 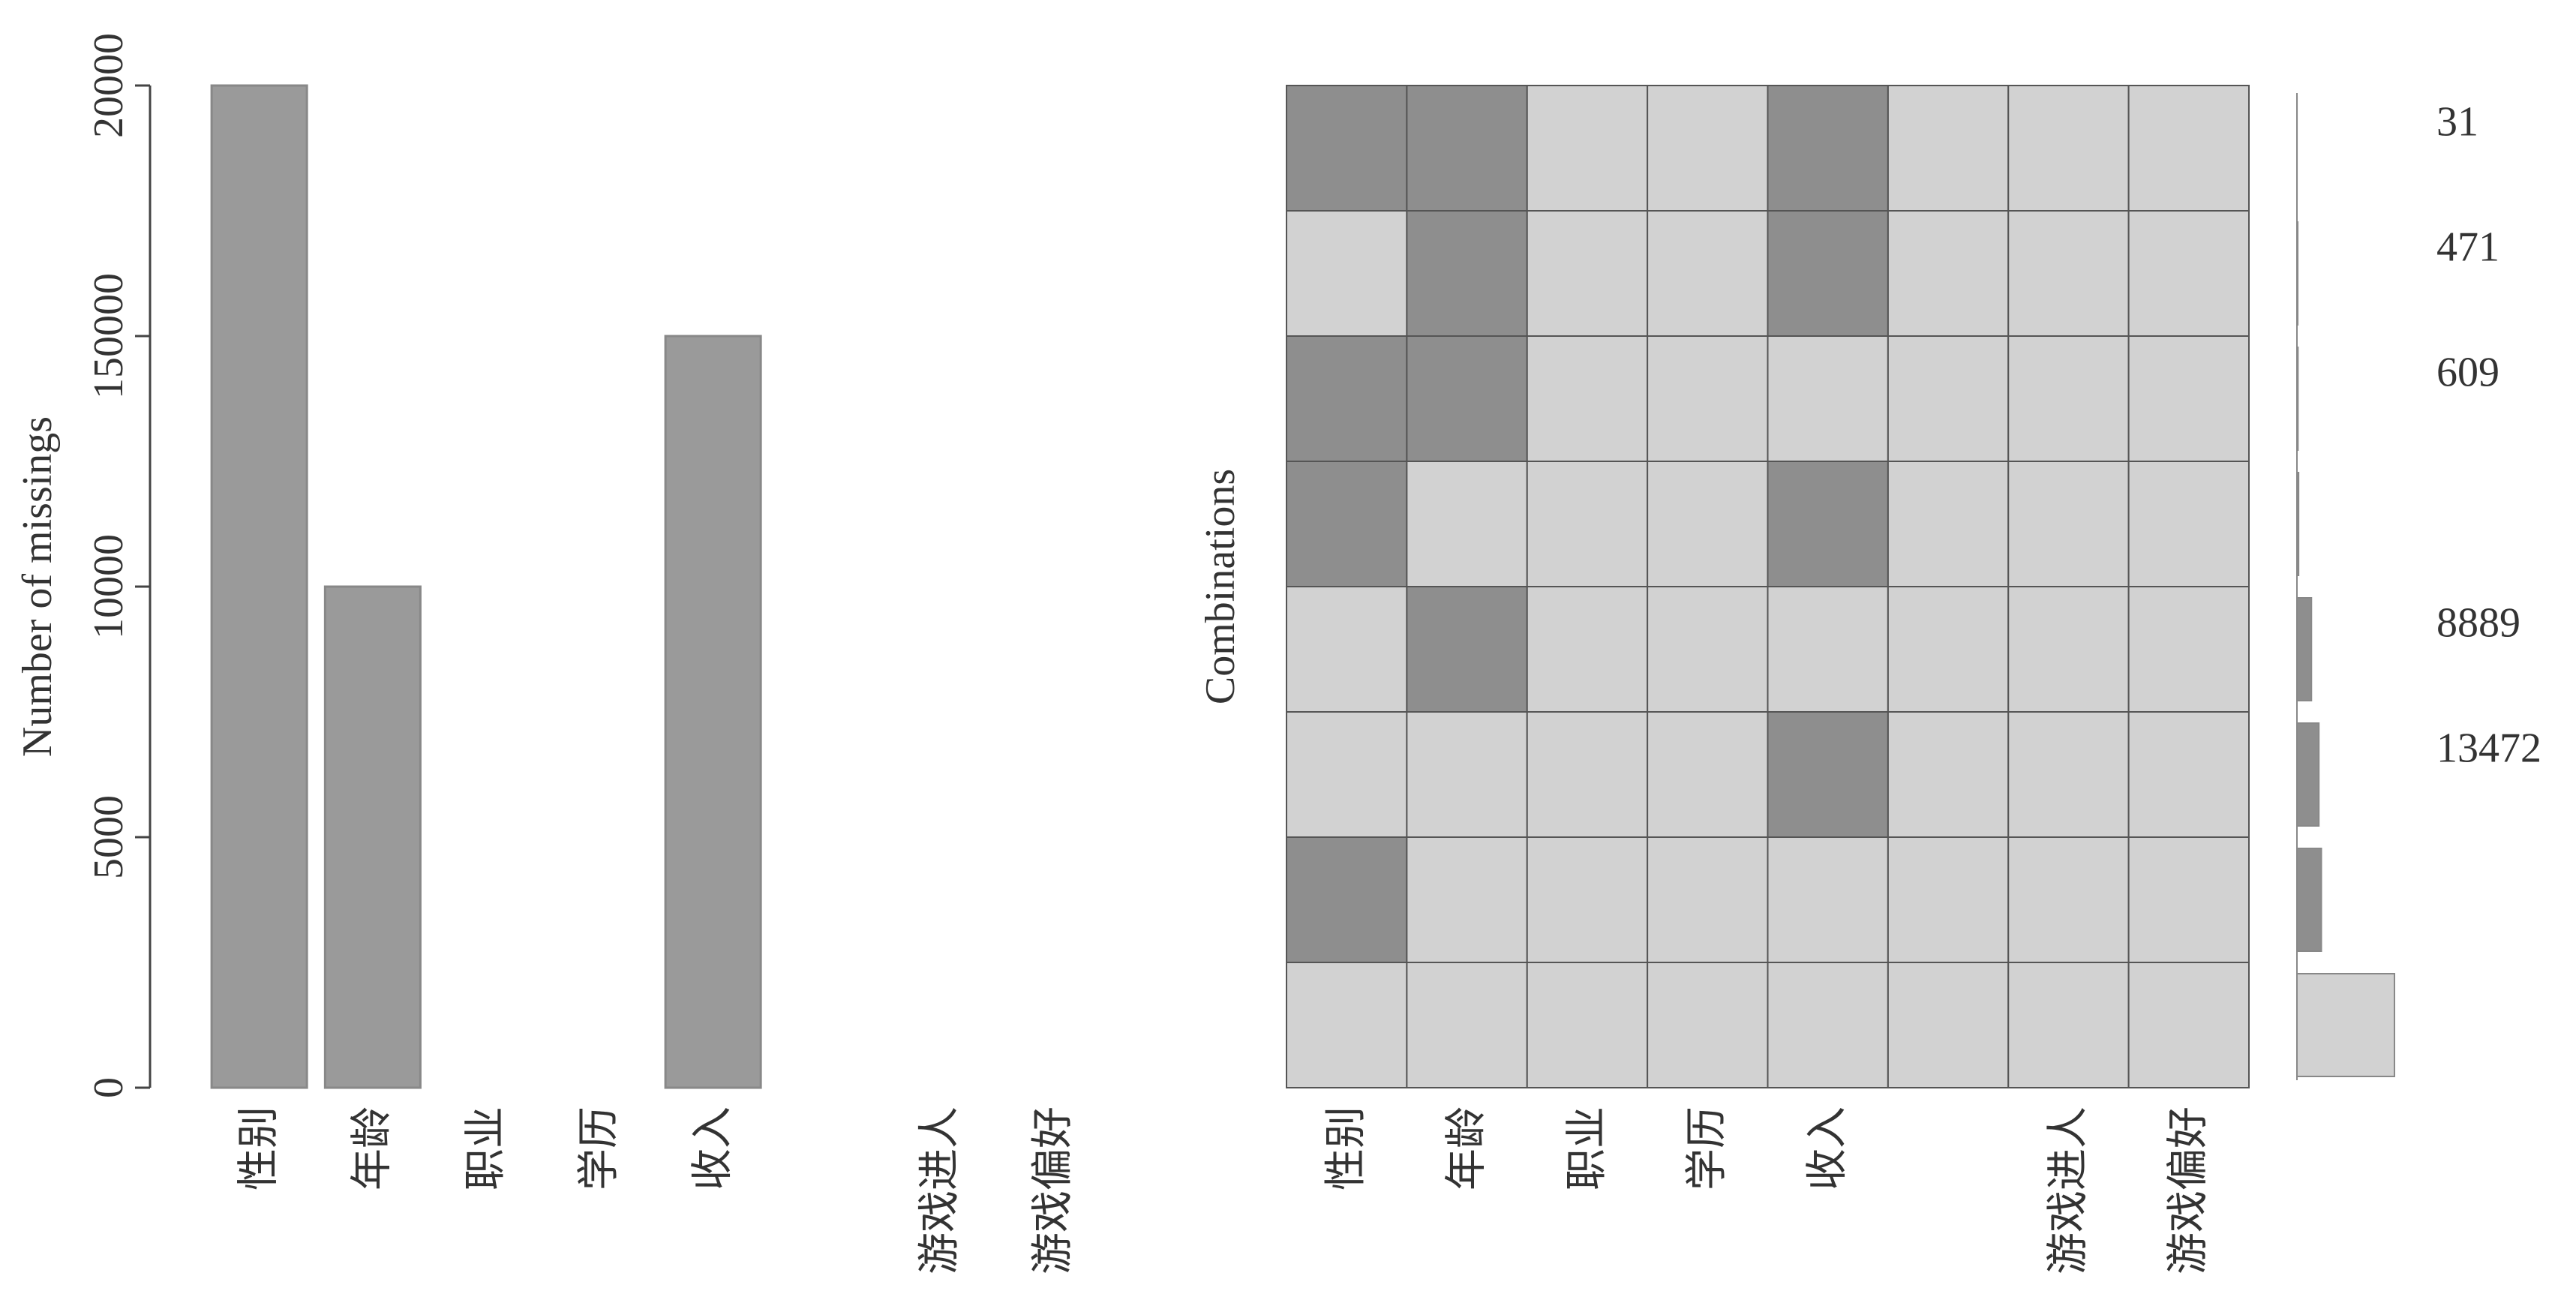 I want to click on y-tick-label: 20000, so click(x=109, y=85).